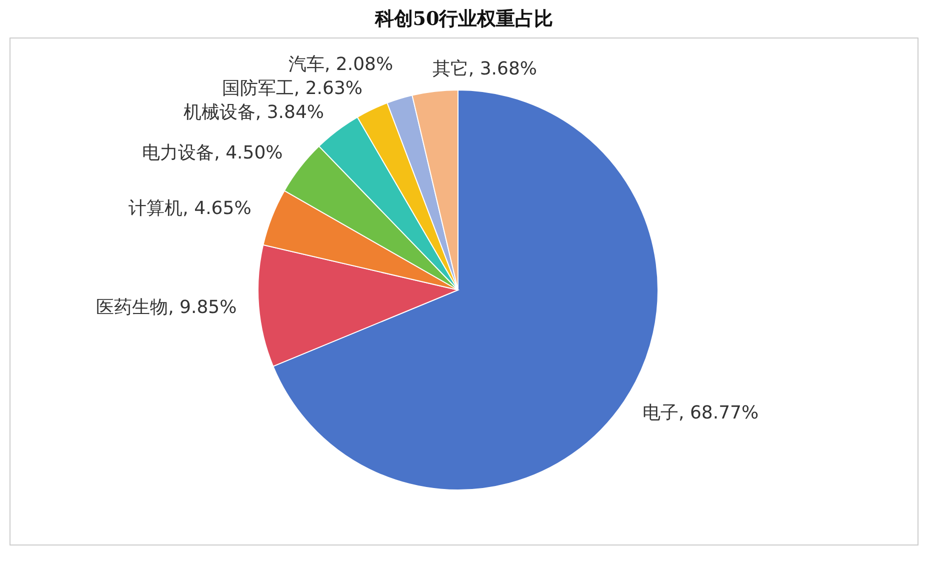 Image resolution: width=928 pixels, height=584 pixels. I want to click on slice-label: 国防军工, 2.63%, so click(292, 88).